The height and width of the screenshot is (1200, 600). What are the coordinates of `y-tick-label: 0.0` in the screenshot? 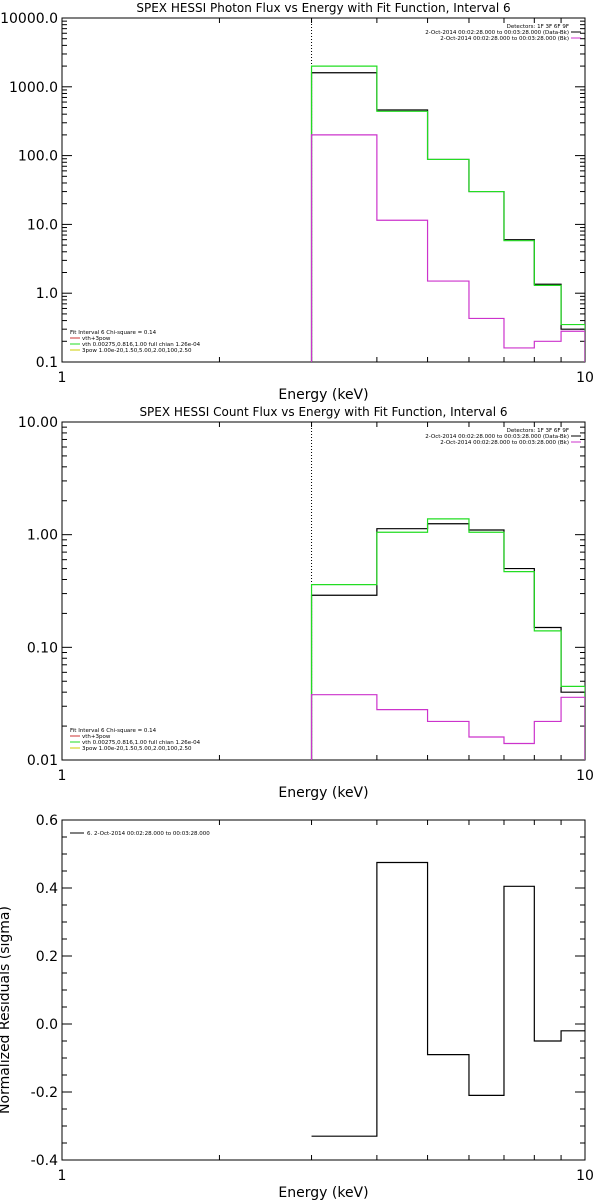 It's located at (47, 1025).